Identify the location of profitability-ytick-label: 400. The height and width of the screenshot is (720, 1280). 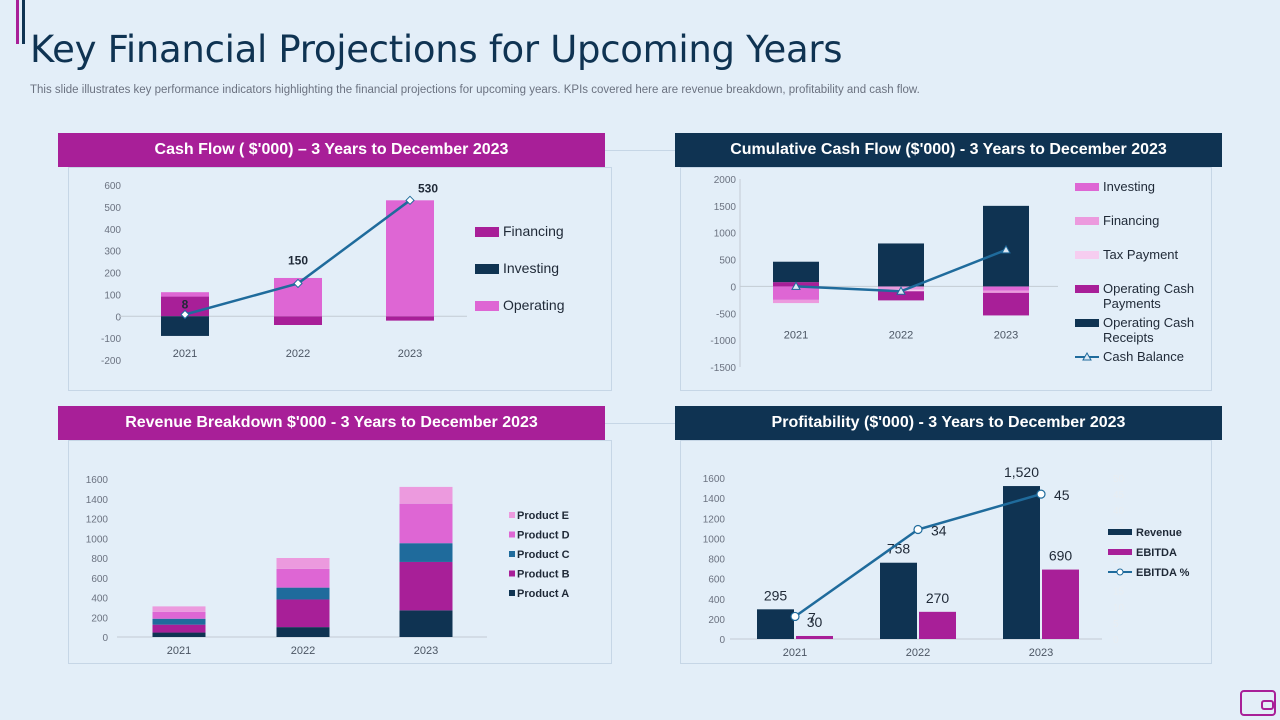
(716, 600).